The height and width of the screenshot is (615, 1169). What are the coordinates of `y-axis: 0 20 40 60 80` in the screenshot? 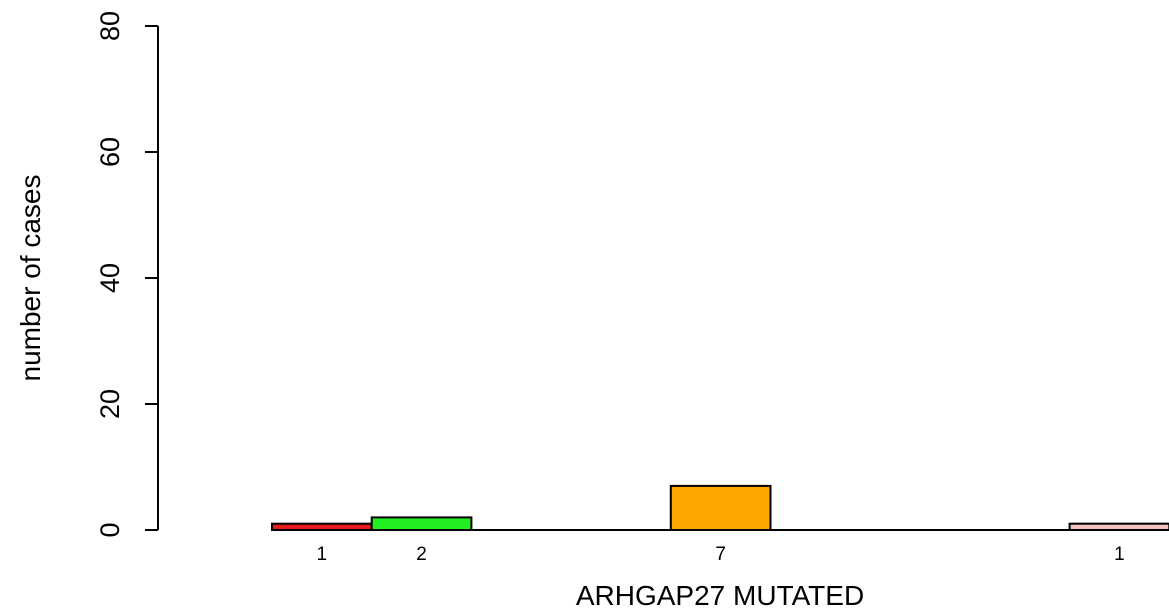 It's located at (127, 274).